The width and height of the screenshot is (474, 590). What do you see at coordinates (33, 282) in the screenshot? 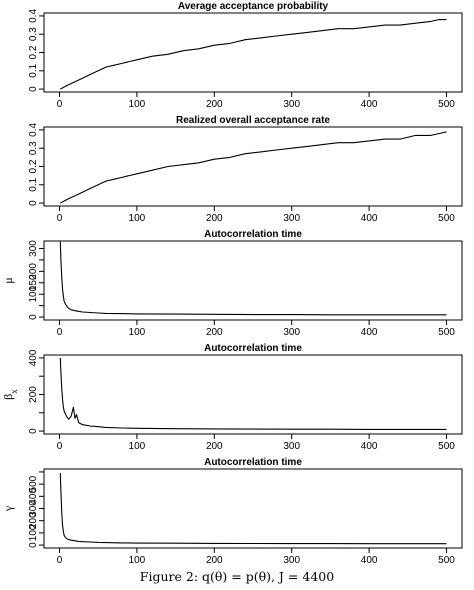
I see `y-tick-label: 150` at bounding box center [33, 282].